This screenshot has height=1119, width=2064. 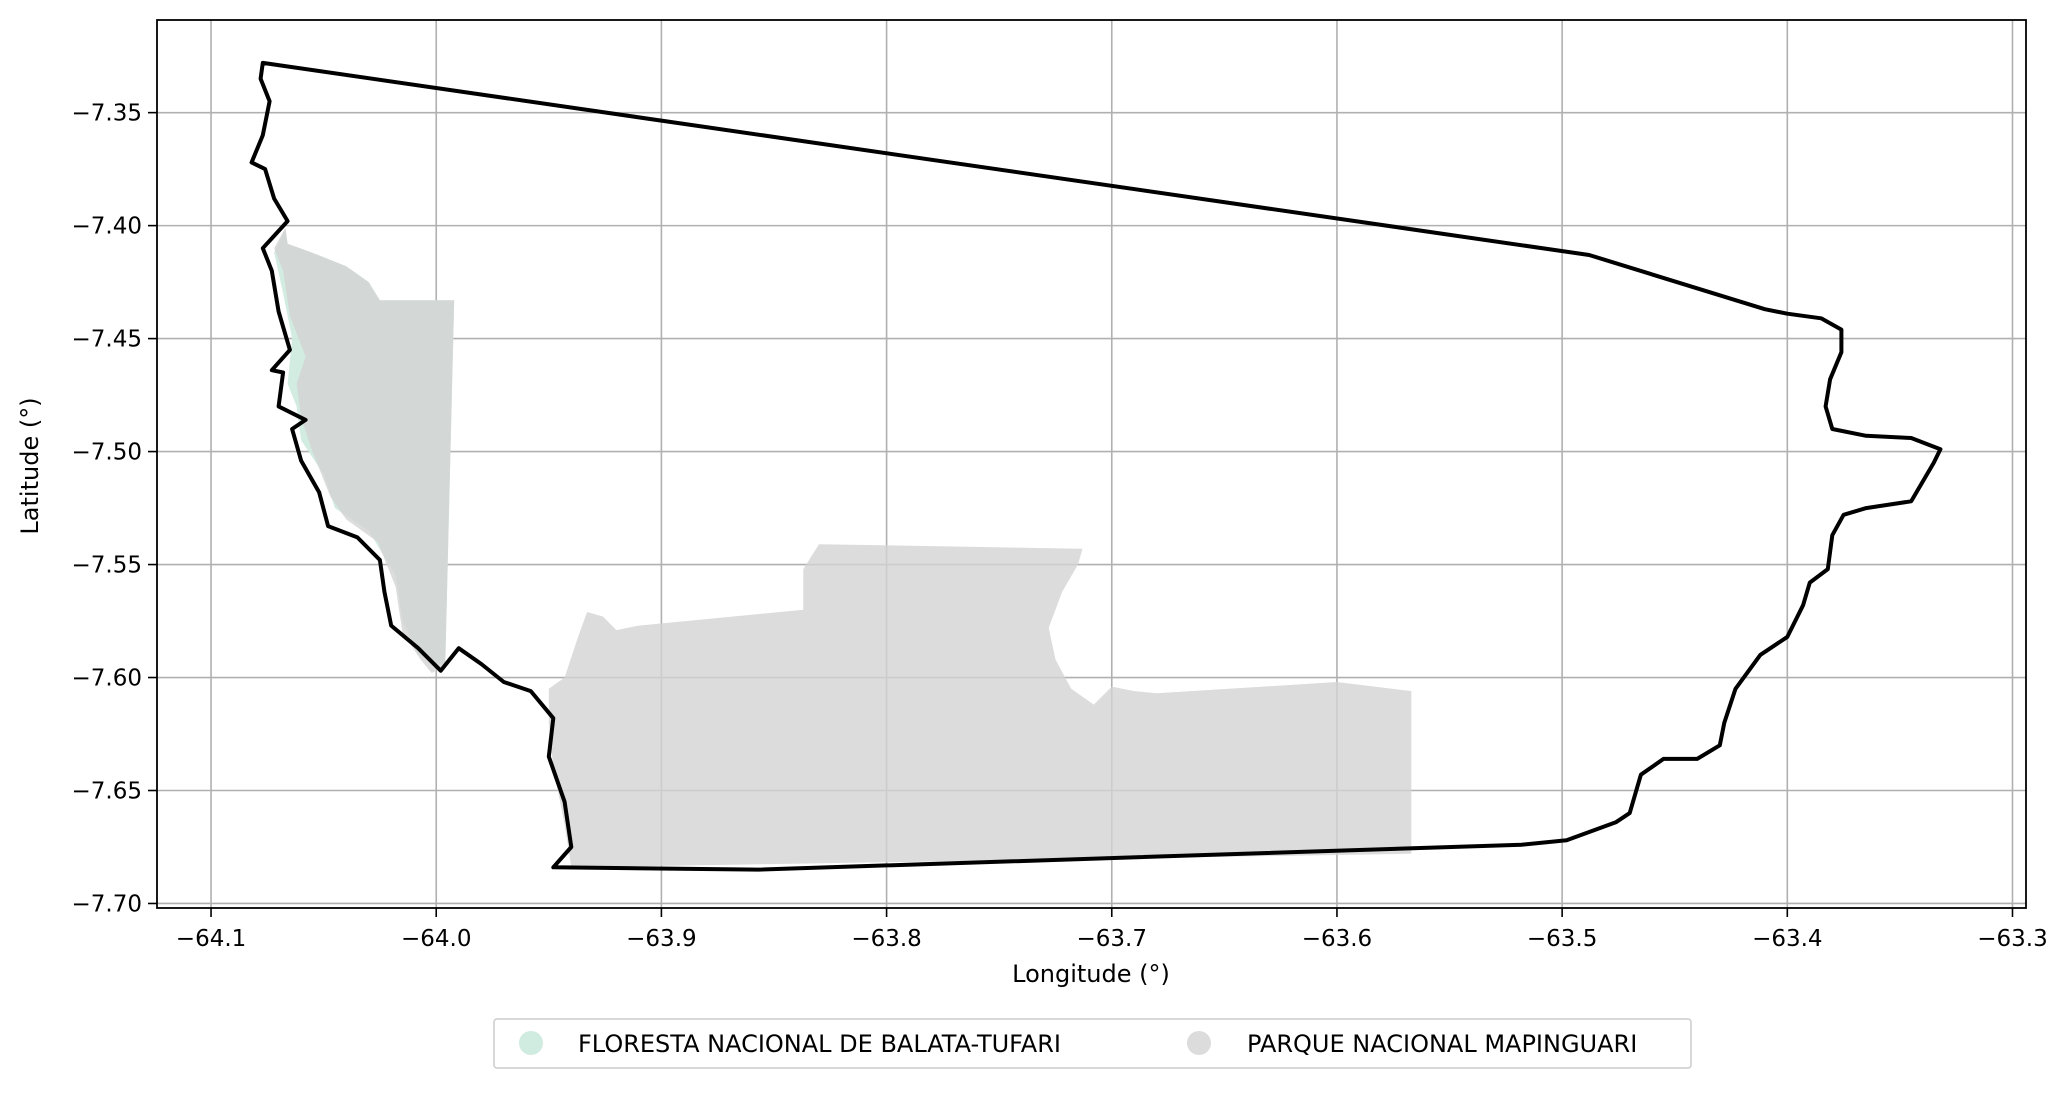 I want to click on y-tick-label: −7.55, so click(x=107, y=566).